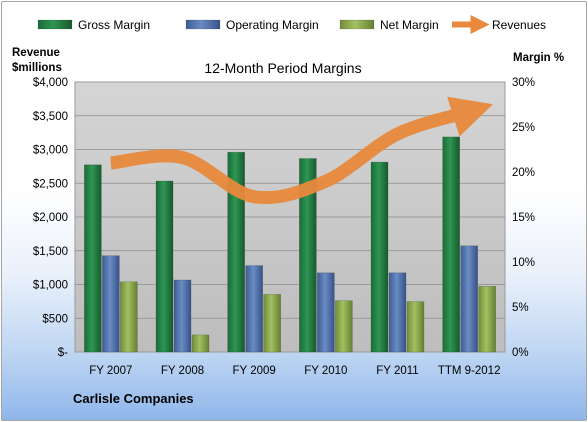 The image size is (588, 422). I want to click on category-label: FY 2007, so click(110, 371).